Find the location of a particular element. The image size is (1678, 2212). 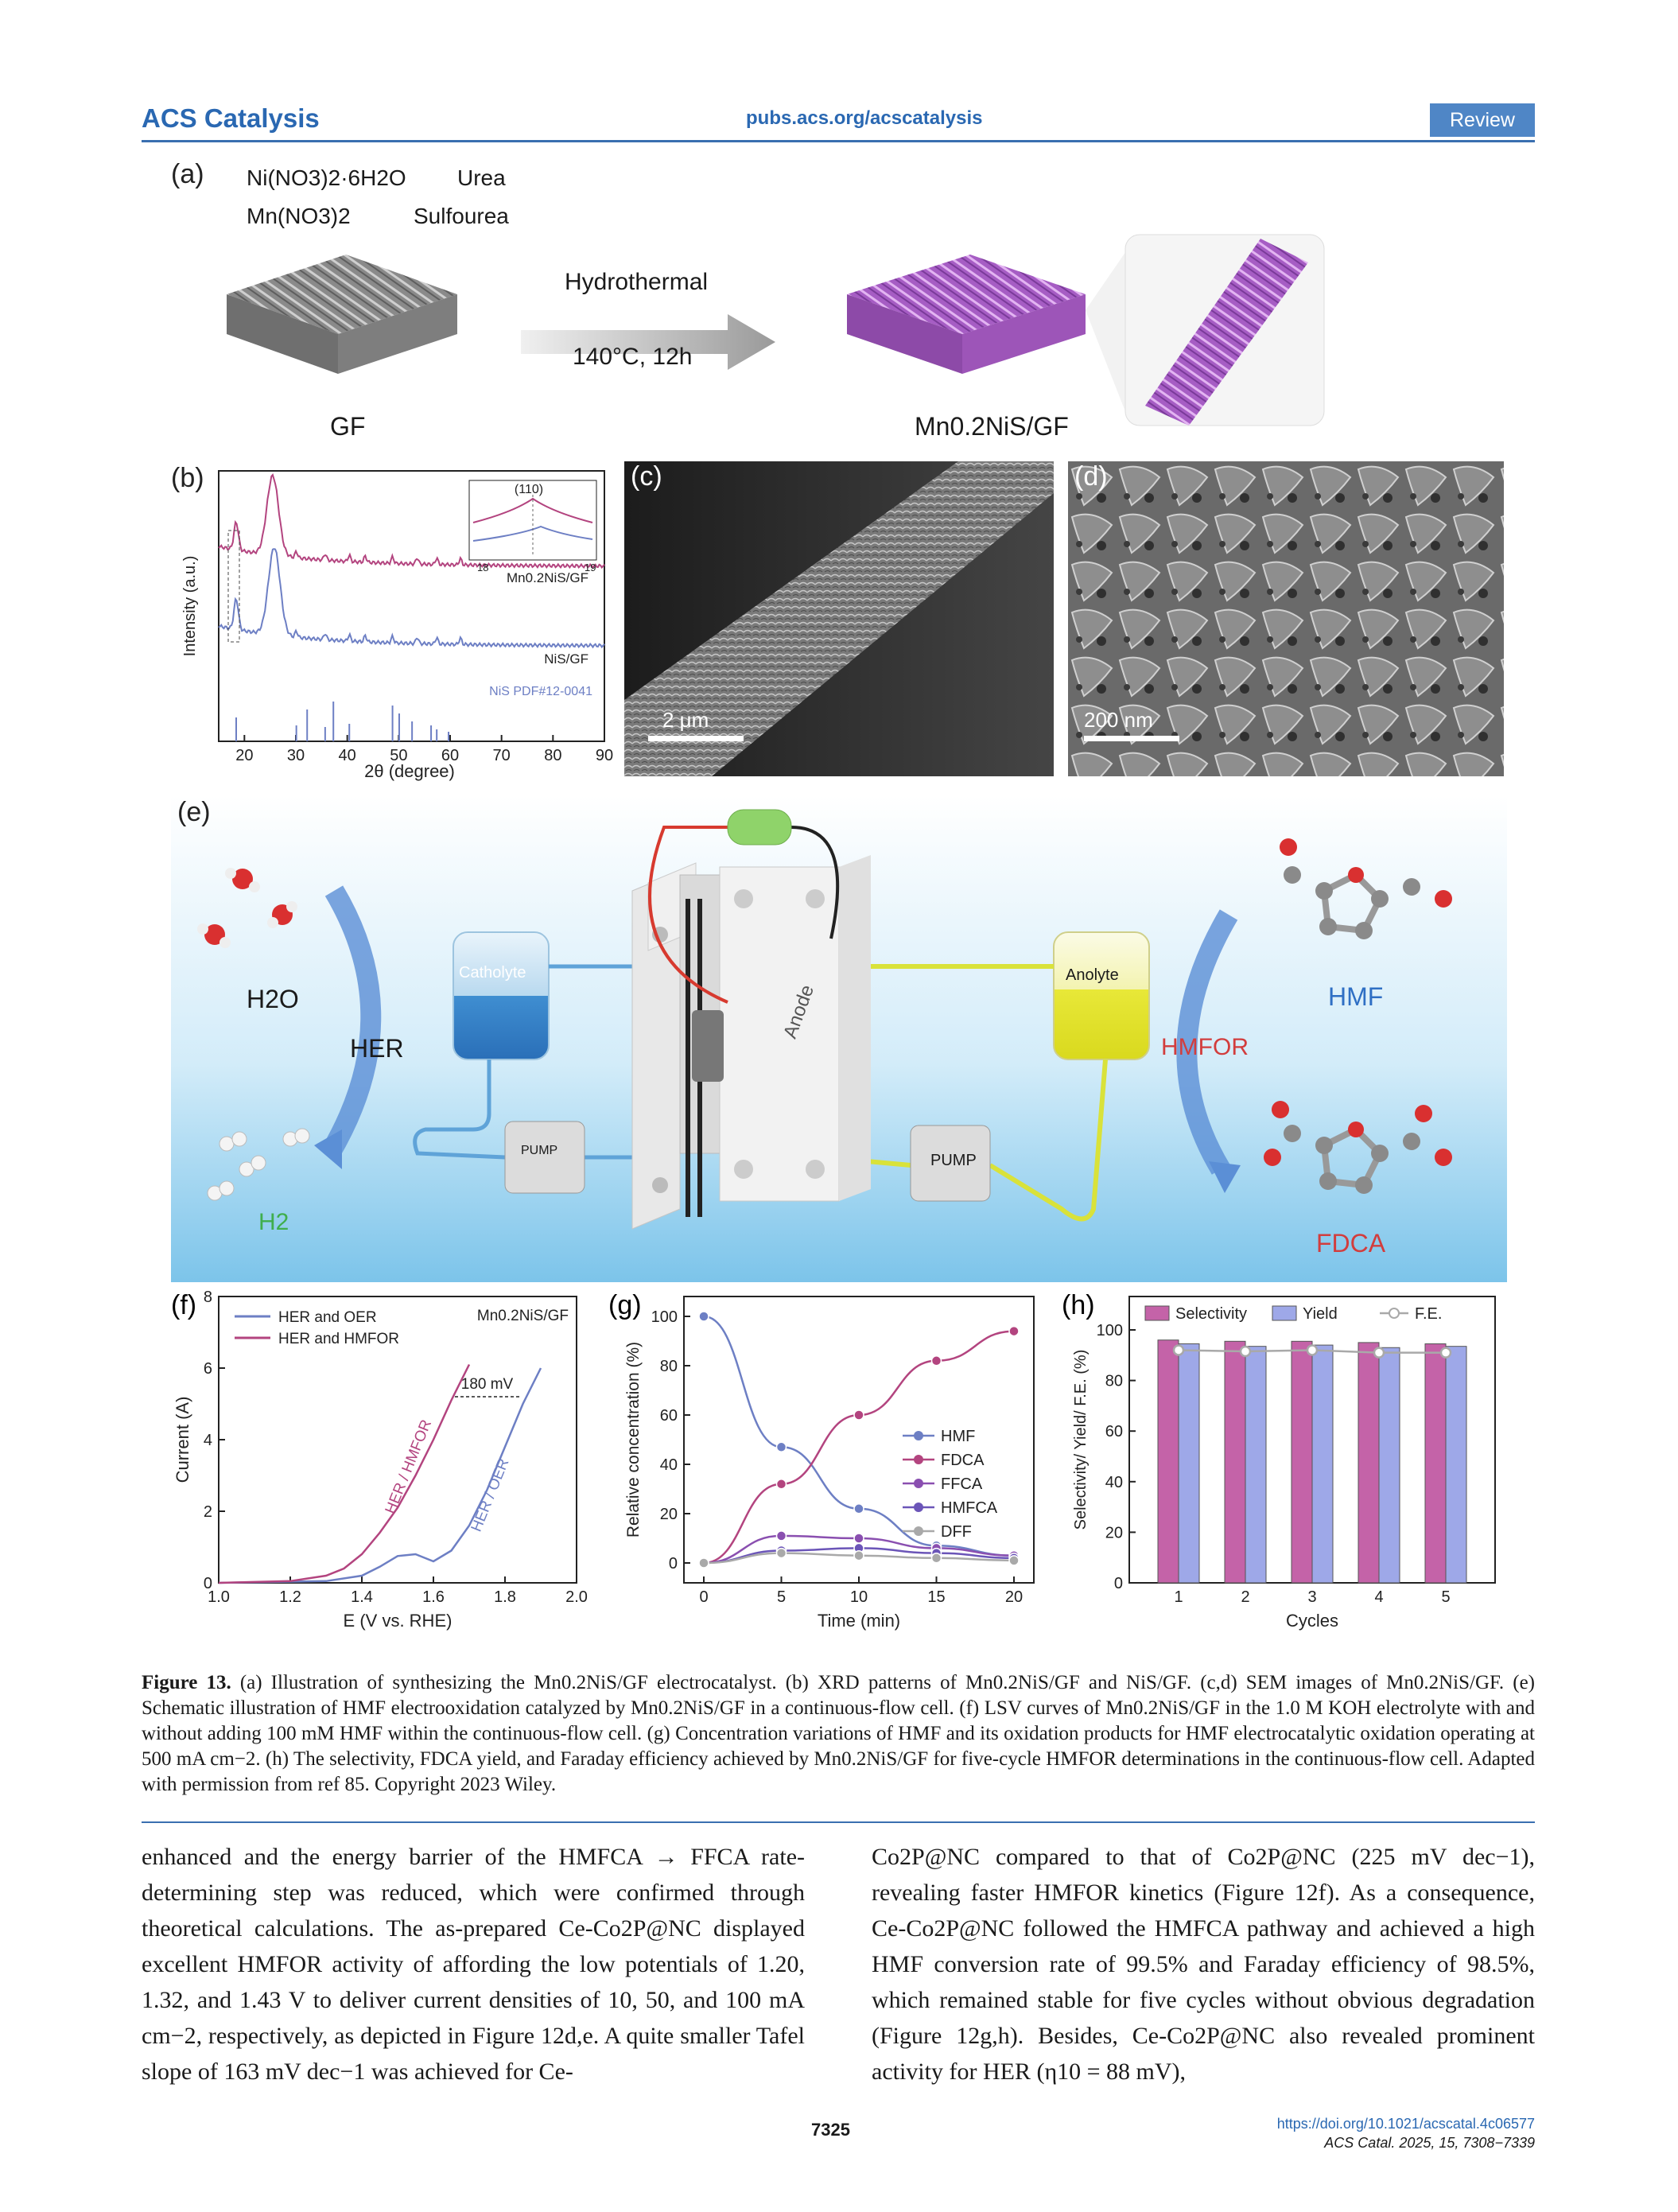

hydrogen-molecules-image is located at coordinates (258, 1164).